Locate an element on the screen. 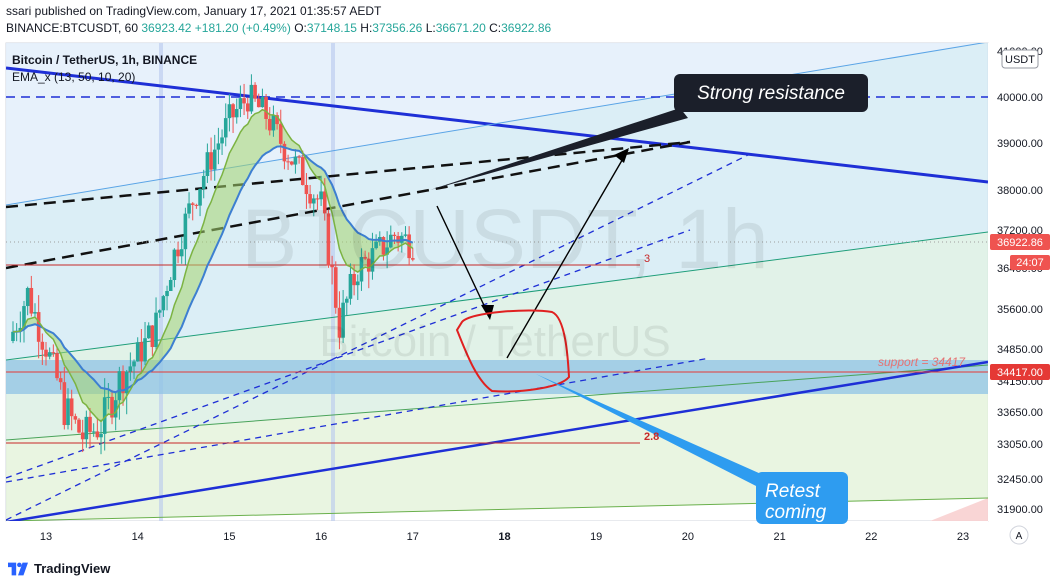  dashed-blue-lower is located at coordinates (358, 420).